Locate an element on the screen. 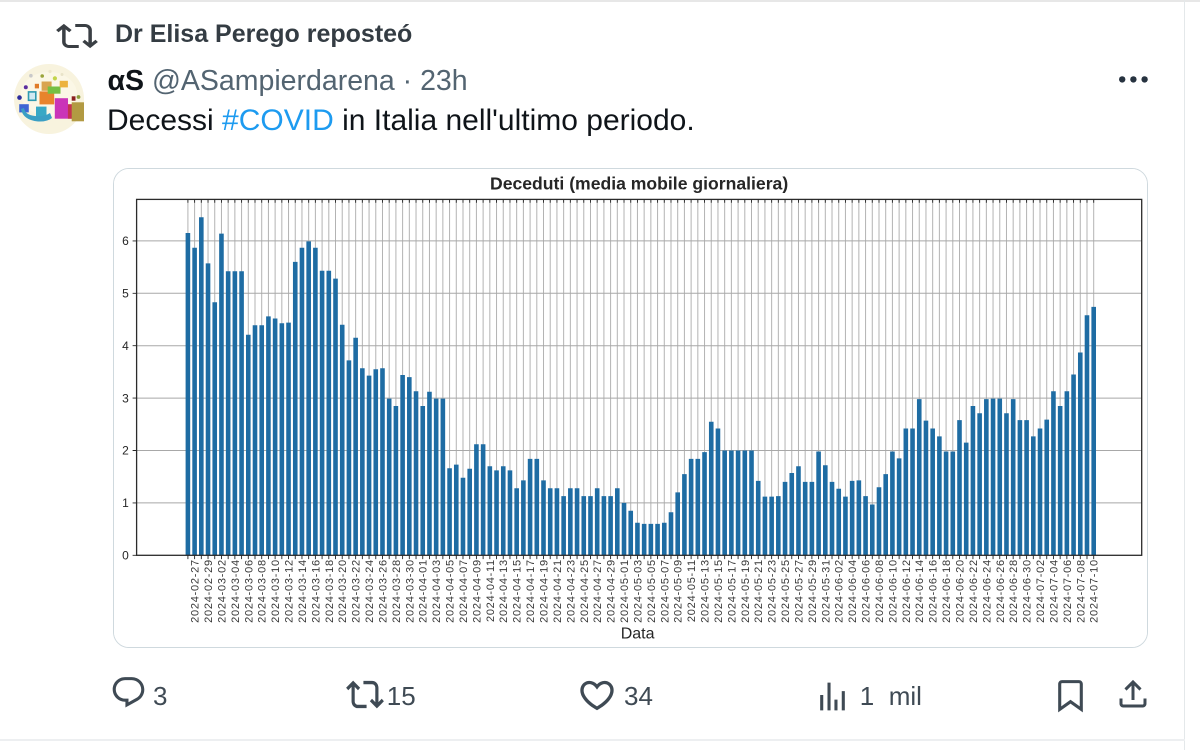  svg-text: 2024-04-17 is located at coordinates (531, 591).